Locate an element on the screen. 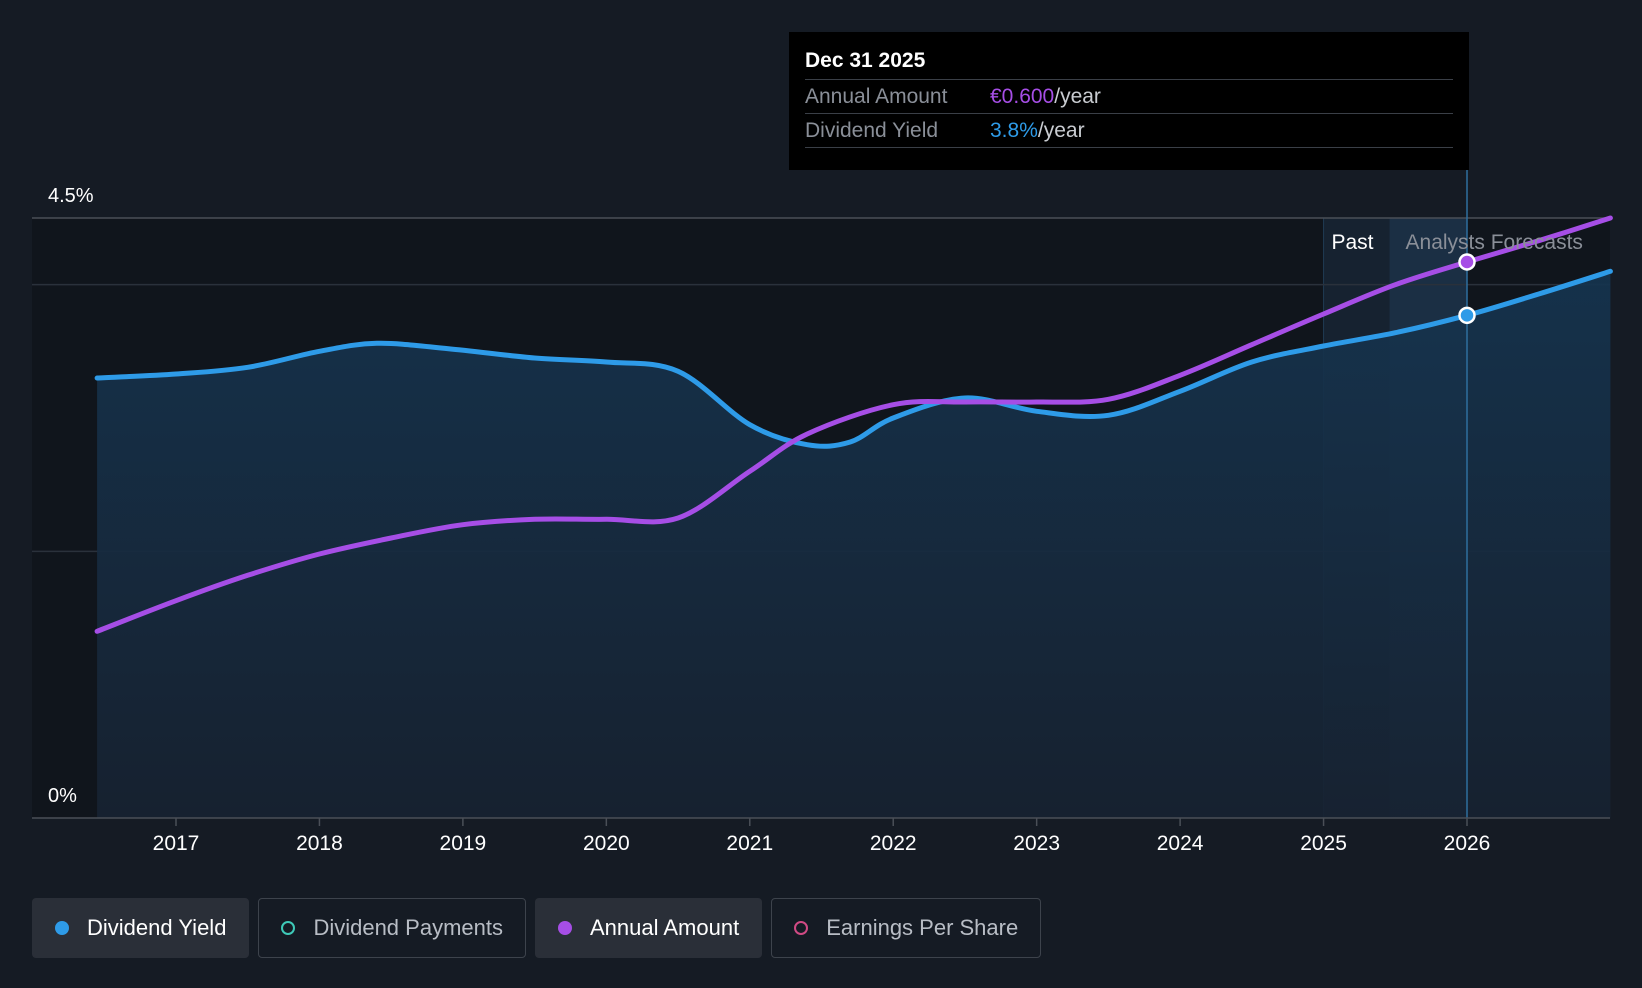 This screenshot has width=1642, height=988. x-tick-label: 2025 is located at coordinates (1323, 843).